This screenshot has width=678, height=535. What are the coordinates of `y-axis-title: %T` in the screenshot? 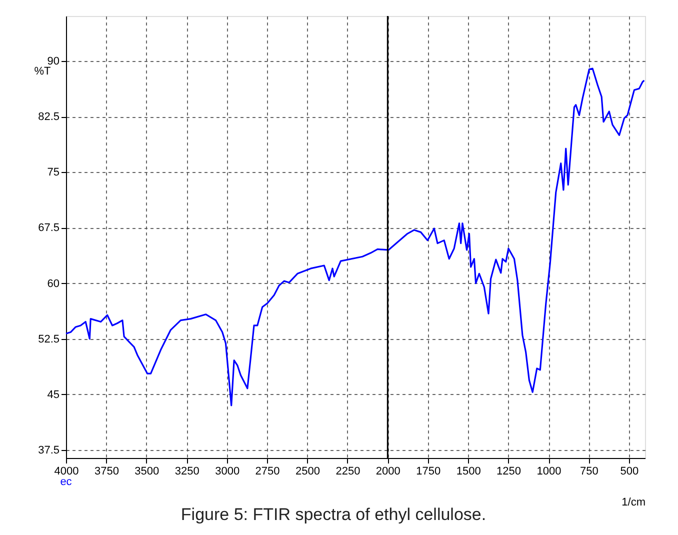 It's located at (43, 72).